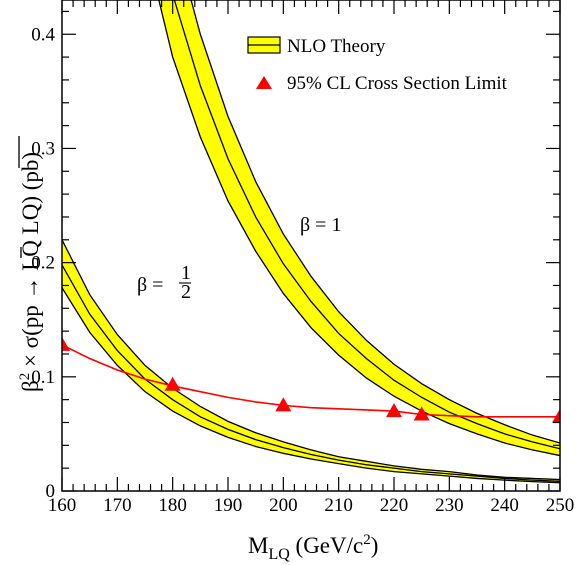 This screenshot has width=577, height=565. I want to click on legend-item-nlo-theory: NLO Theory, so click(316, 46).